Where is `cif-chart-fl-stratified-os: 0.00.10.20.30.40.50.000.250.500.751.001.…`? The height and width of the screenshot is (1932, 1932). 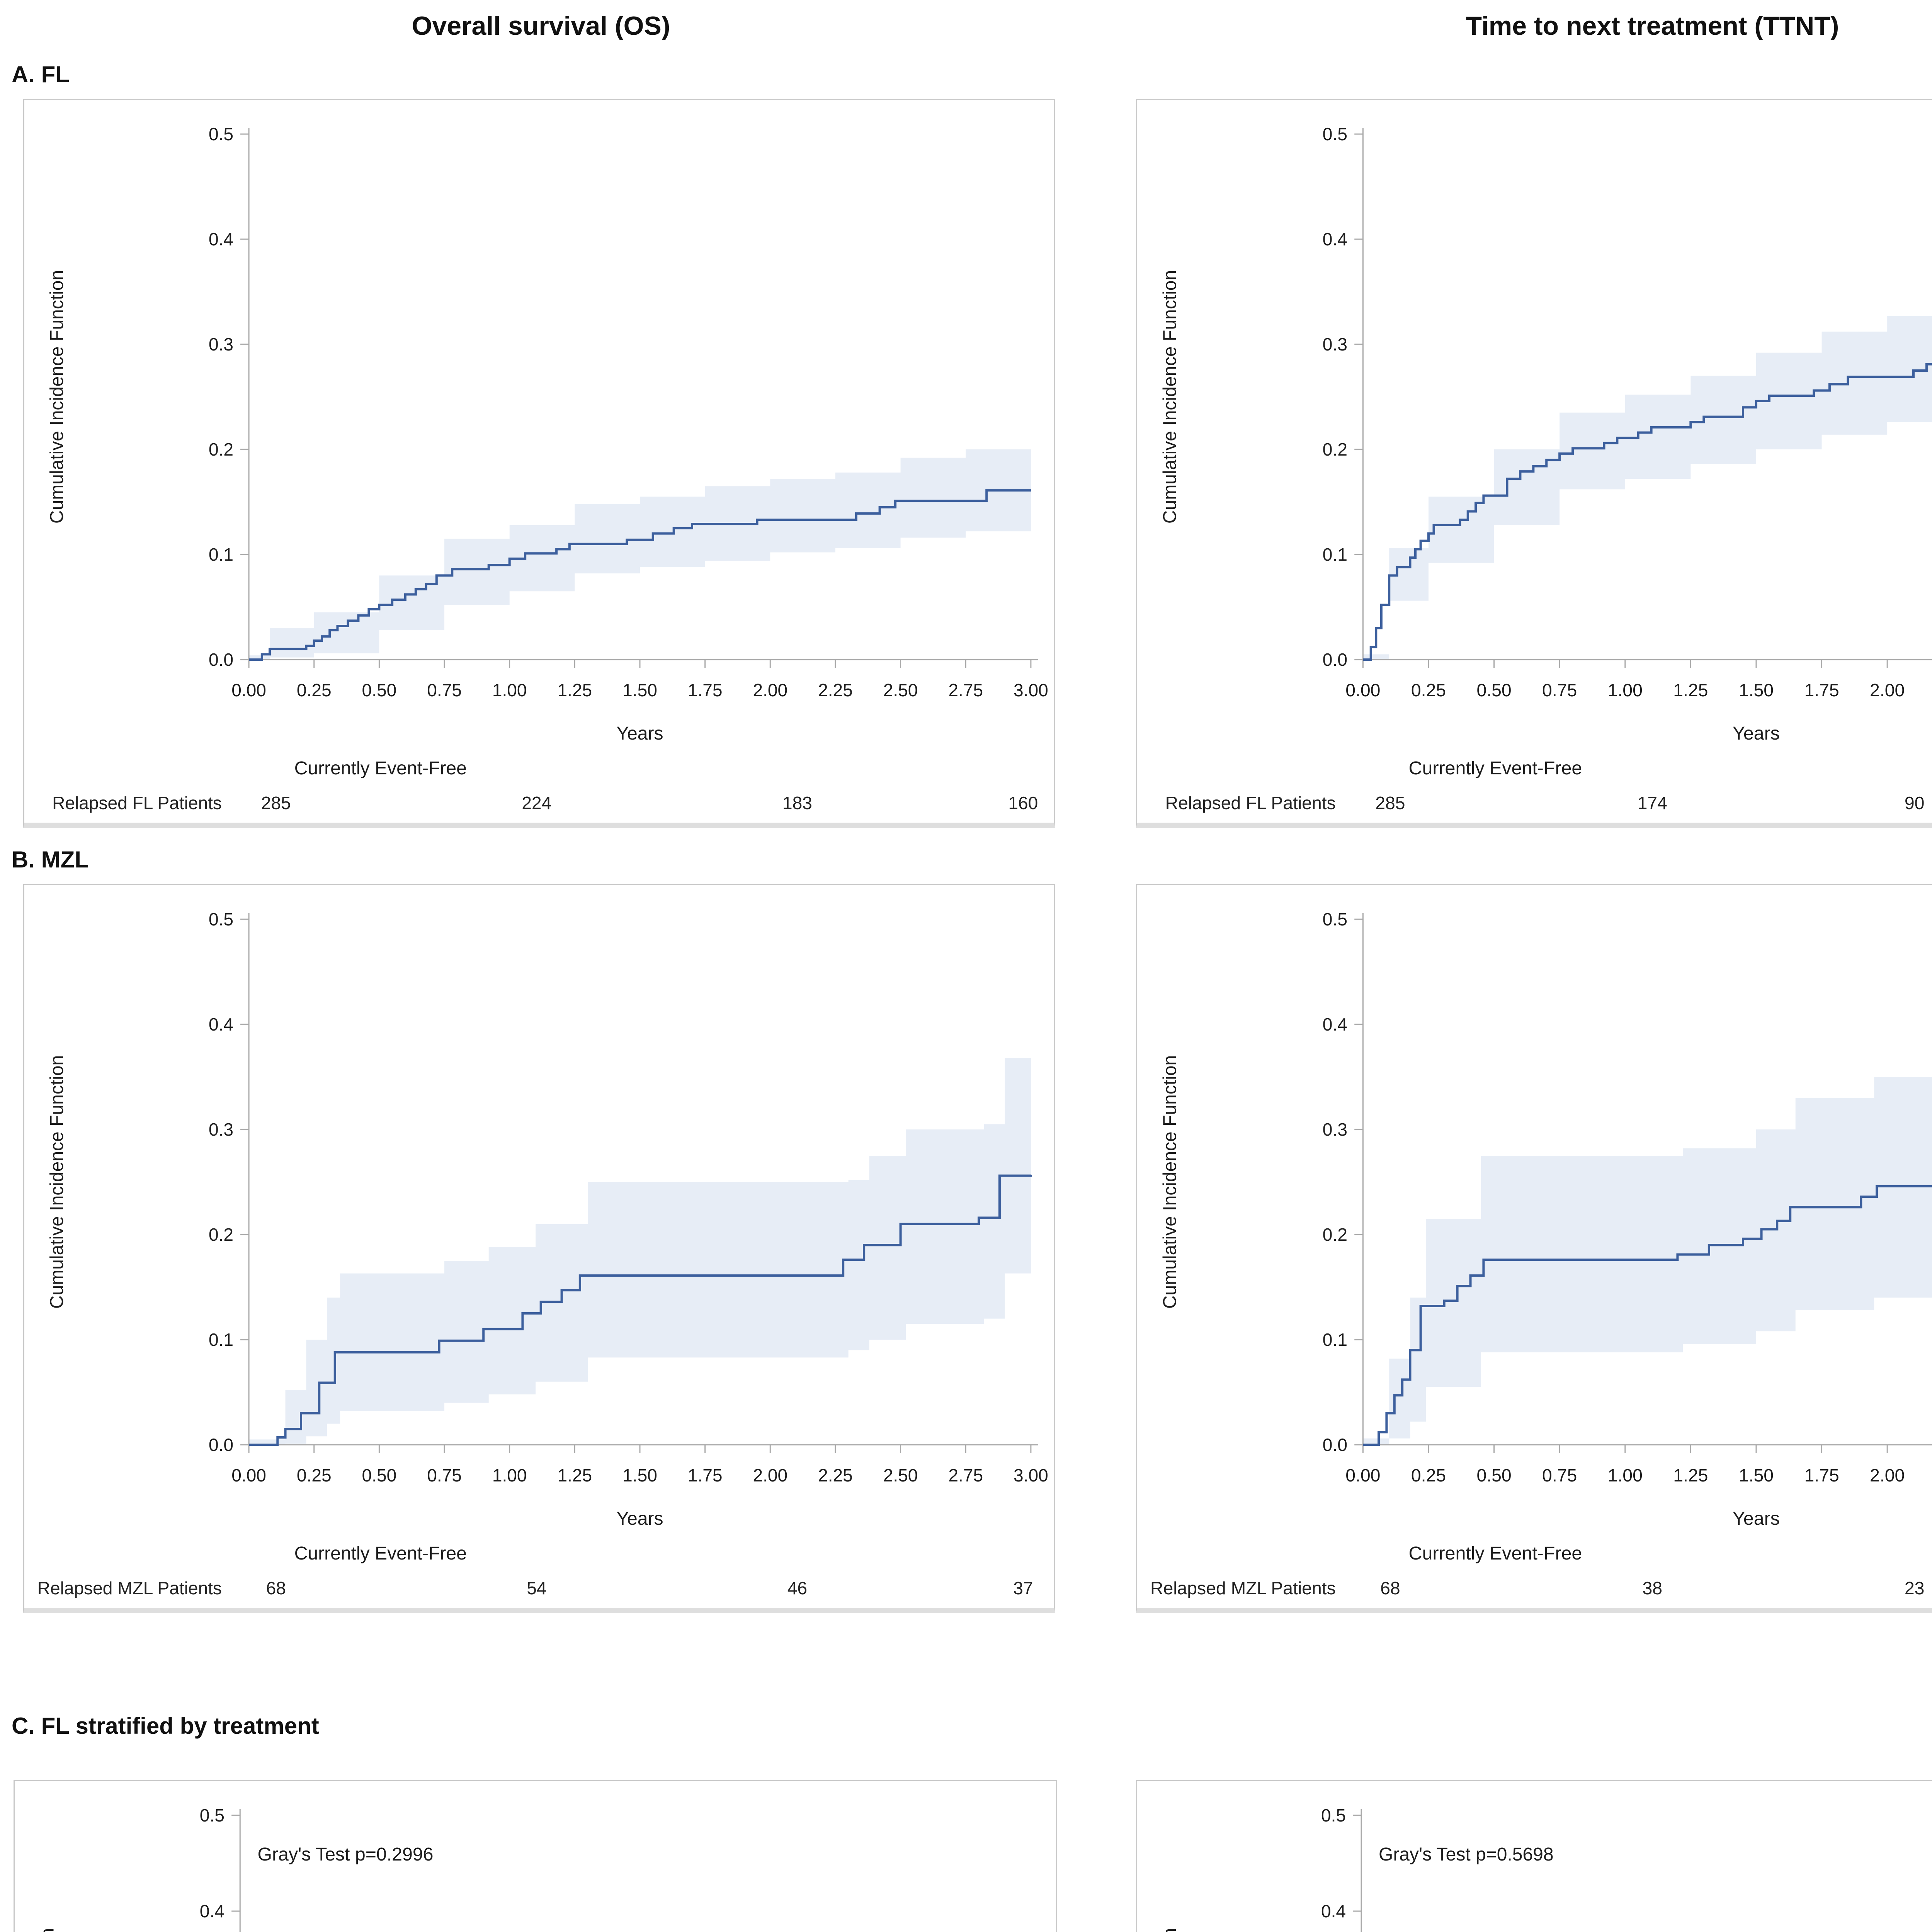
cif-chart-fl-stratified-os: 0.00.10.20.30.40.50.000.250.500.751.001.… is located at coordinates (235, 1869).